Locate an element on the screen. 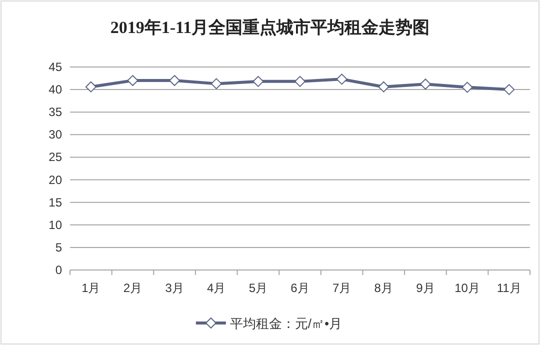  x-tick-label: 7月 is located at coordinates (342, 288).